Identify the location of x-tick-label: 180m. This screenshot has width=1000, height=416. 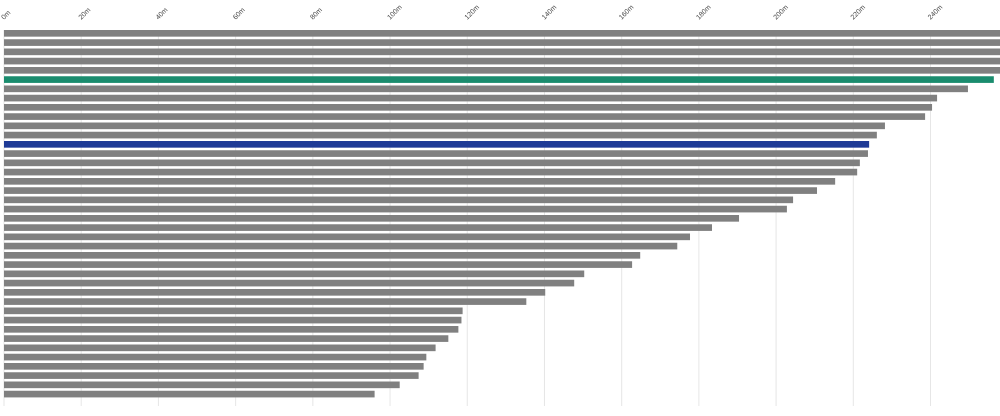
(703, 12).